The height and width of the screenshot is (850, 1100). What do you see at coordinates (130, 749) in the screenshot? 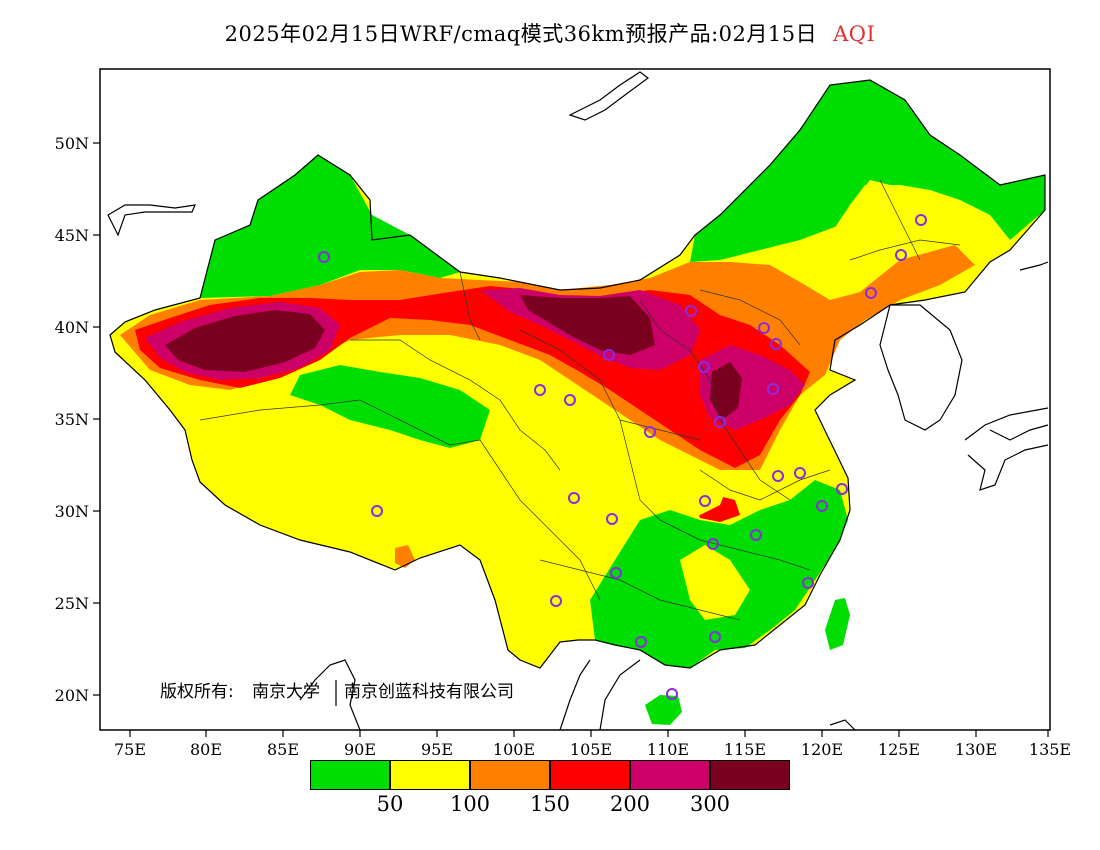
I see `x-tick-label: 75E` at bounding box center [130, 749].